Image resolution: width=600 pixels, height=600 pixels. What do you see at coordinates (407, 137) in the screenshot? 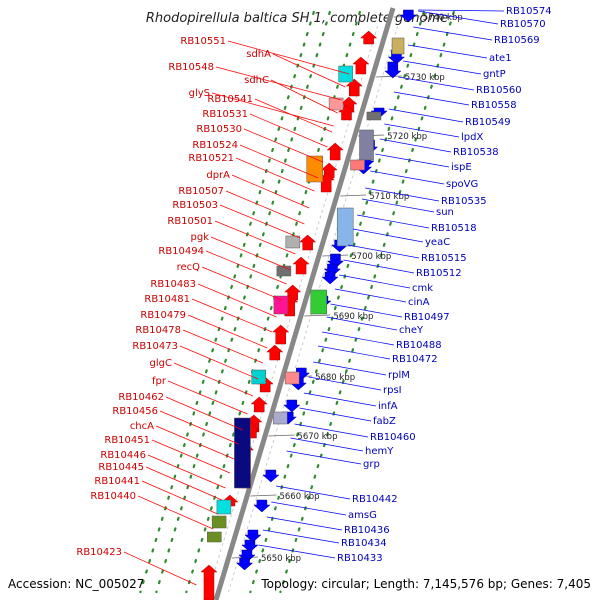
I see `kbp-tick-label: 5720 kbp` at bounding box center [407, 137].